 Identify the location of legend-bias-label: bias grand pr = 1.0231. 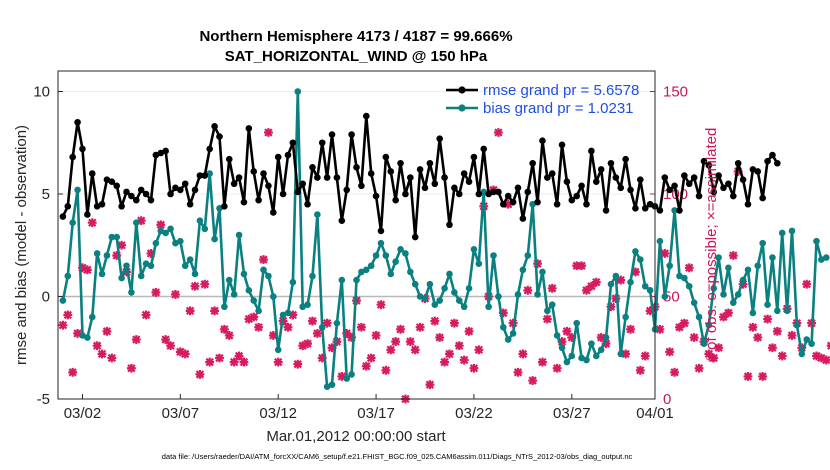
(558, 108).